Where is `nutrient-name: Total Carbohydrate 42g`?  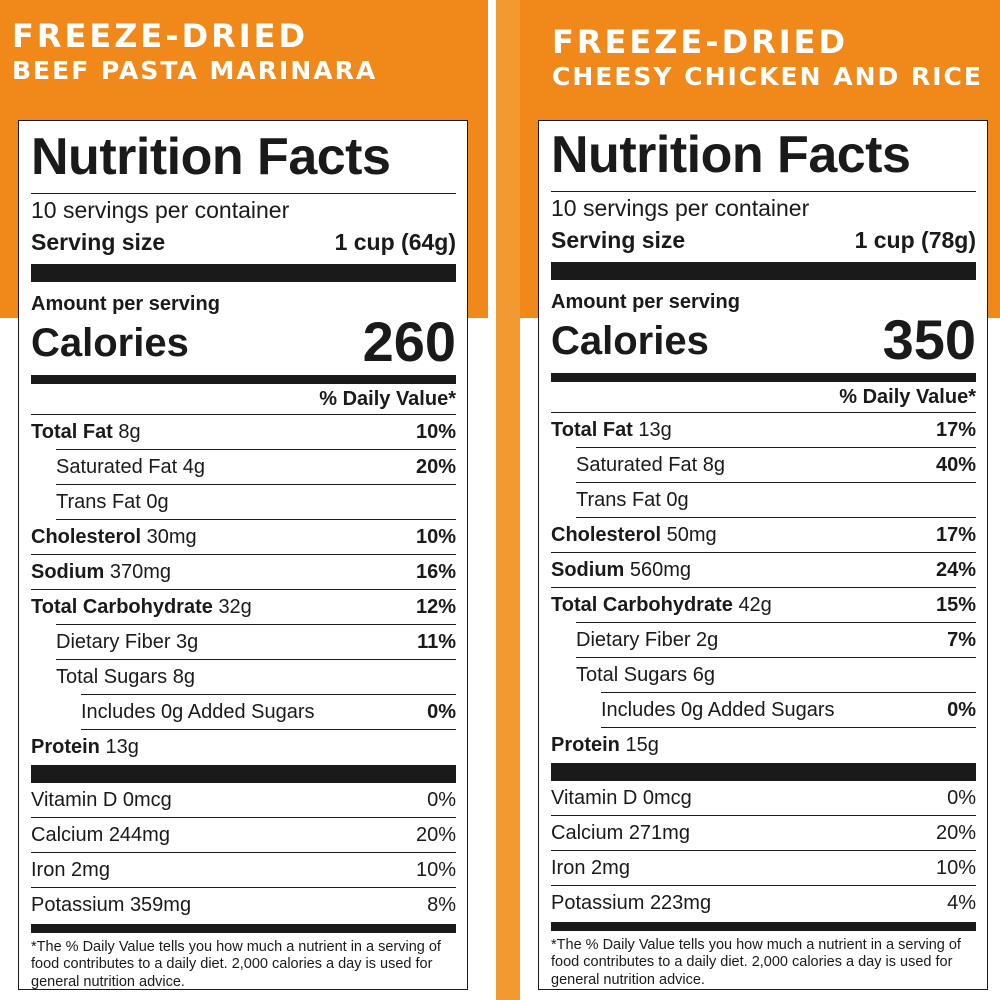 nutrient-name: Total Carbohydrate 42g is located at coordinates (661, 605).